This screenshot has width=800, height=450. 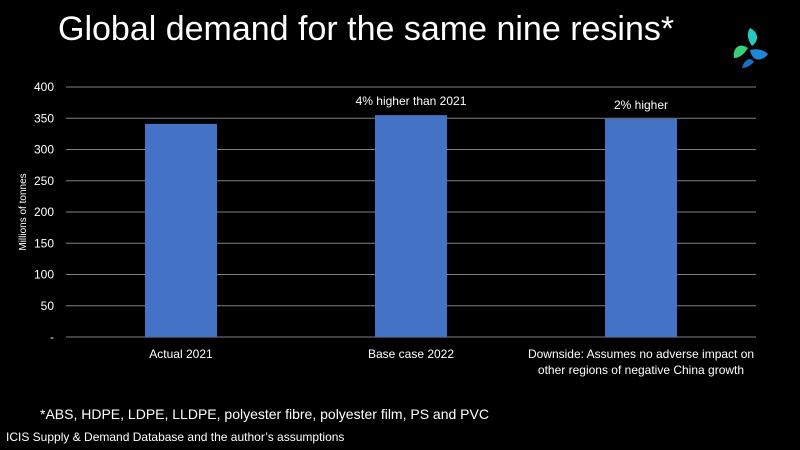 I want to click on slide-title: Global demand for the same nine resins*, so click(x=366, y=29).